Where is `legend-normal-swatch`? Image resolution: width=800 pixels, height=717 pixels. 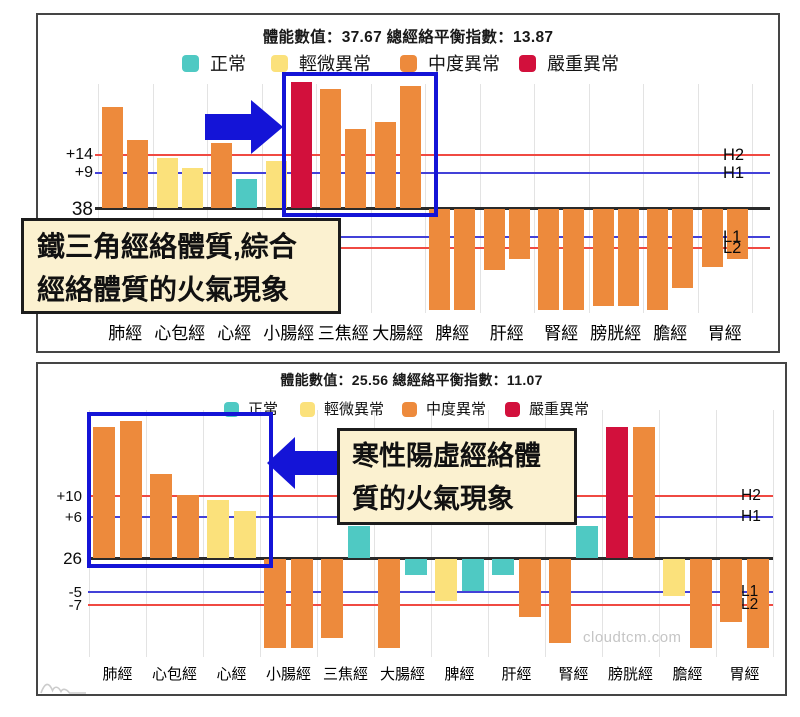 legend-normal-swatch is located at coordinates (190, 63).